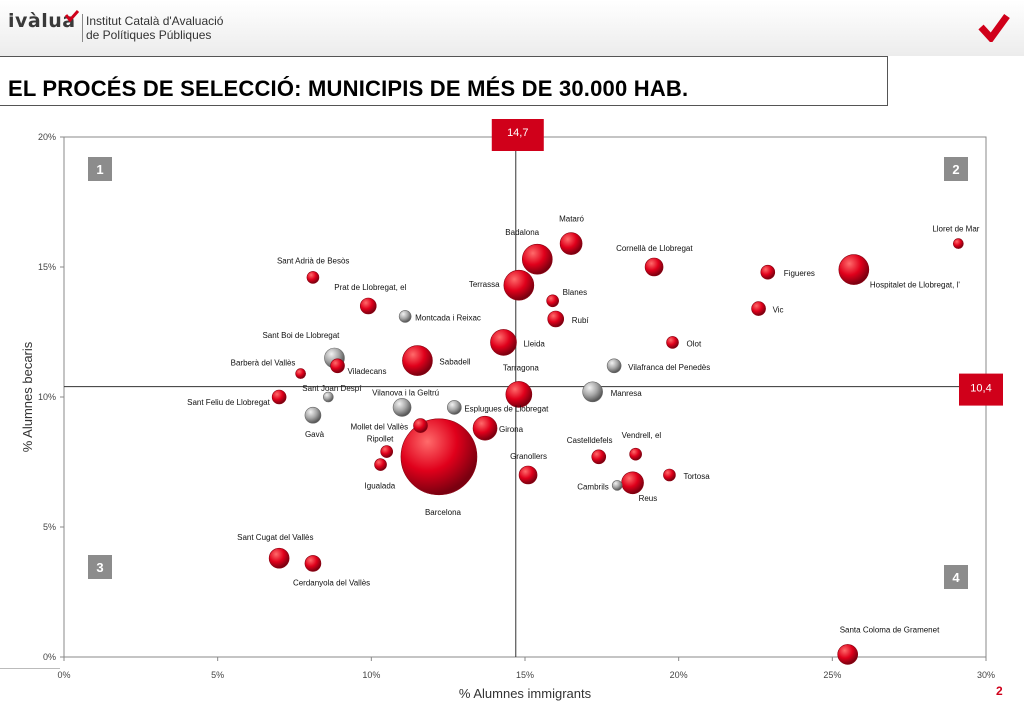 The image size is (1024, 709). Describe the element at coordinates (694, 343) in the screenshot. I see `data-point-label: Olot` at that location.